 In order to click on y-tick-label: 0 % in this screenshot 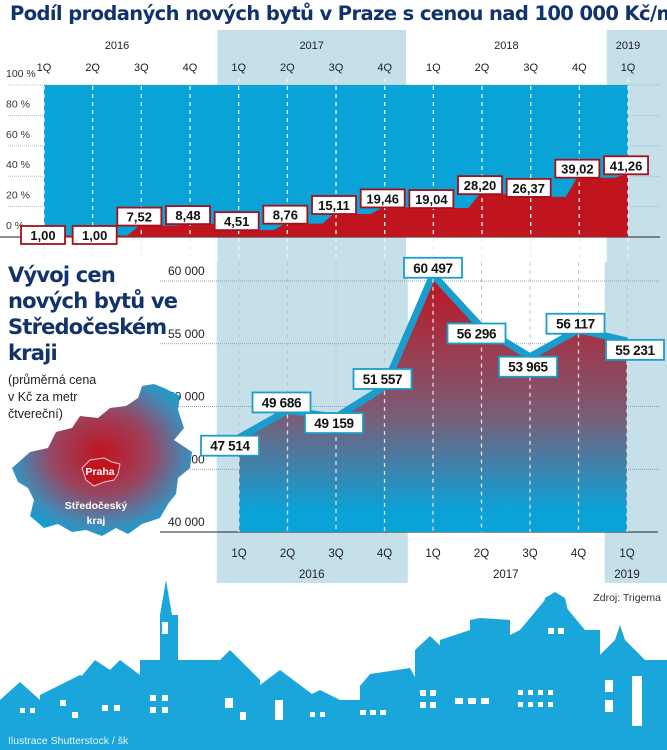, I will do `click(15, 226)`.